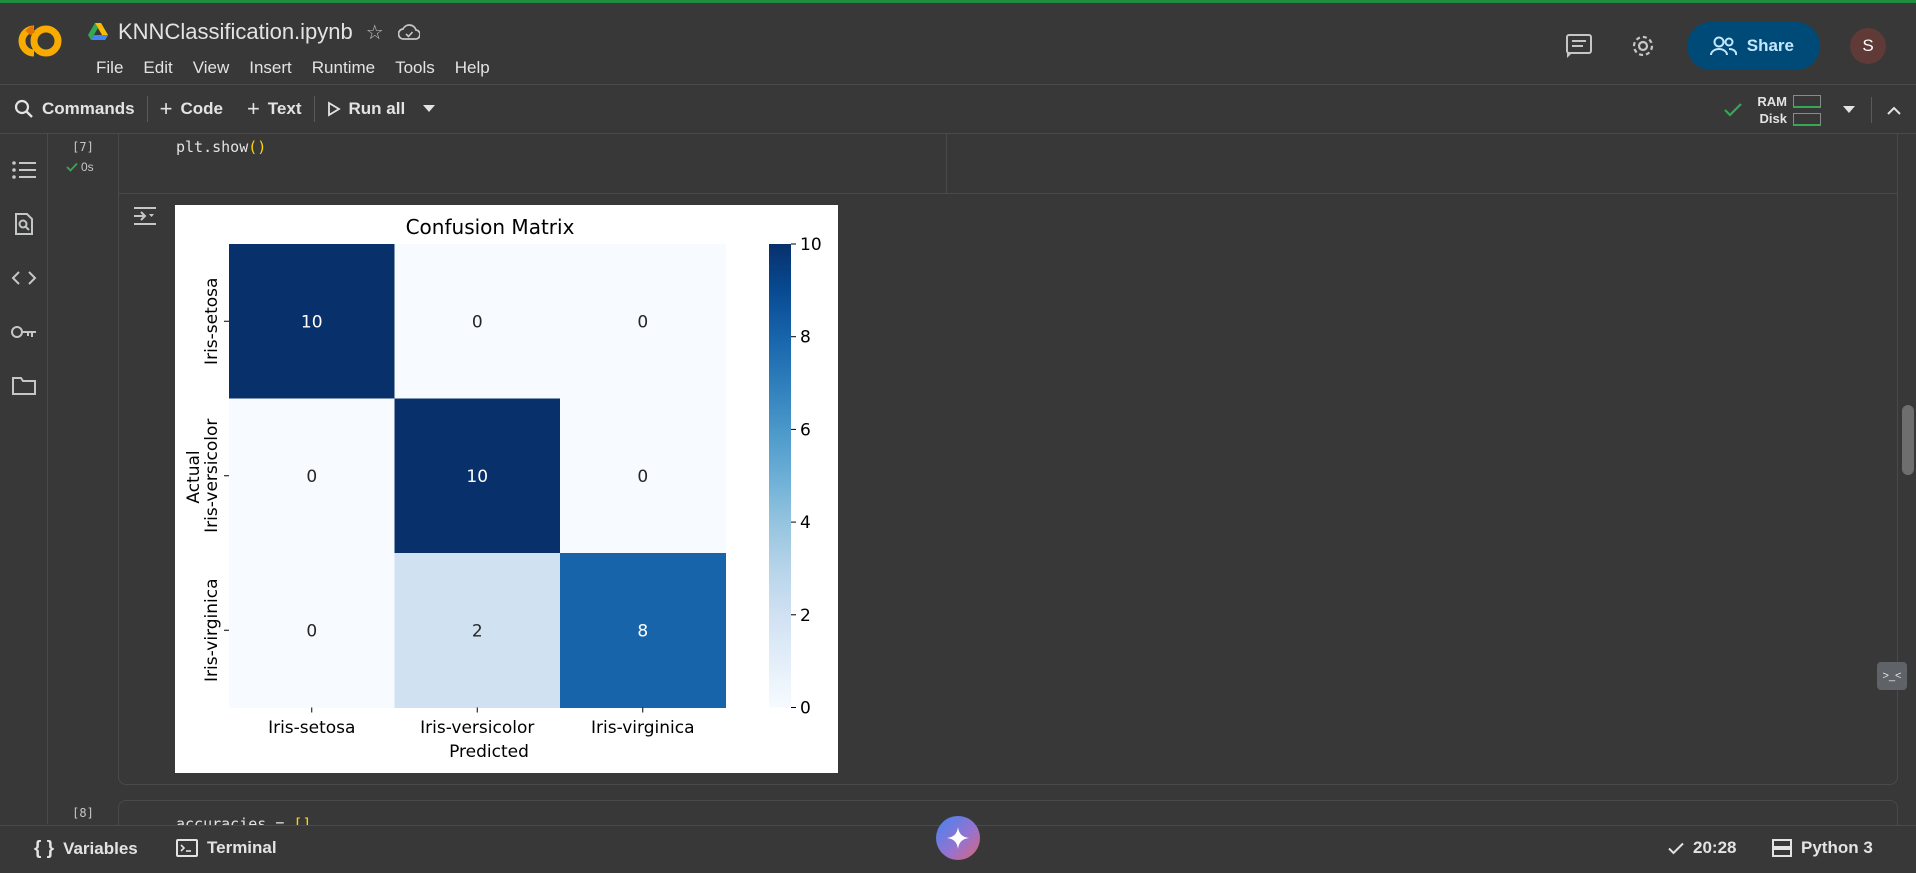  I want to click on code-snippets-icon, so click(24, 278).